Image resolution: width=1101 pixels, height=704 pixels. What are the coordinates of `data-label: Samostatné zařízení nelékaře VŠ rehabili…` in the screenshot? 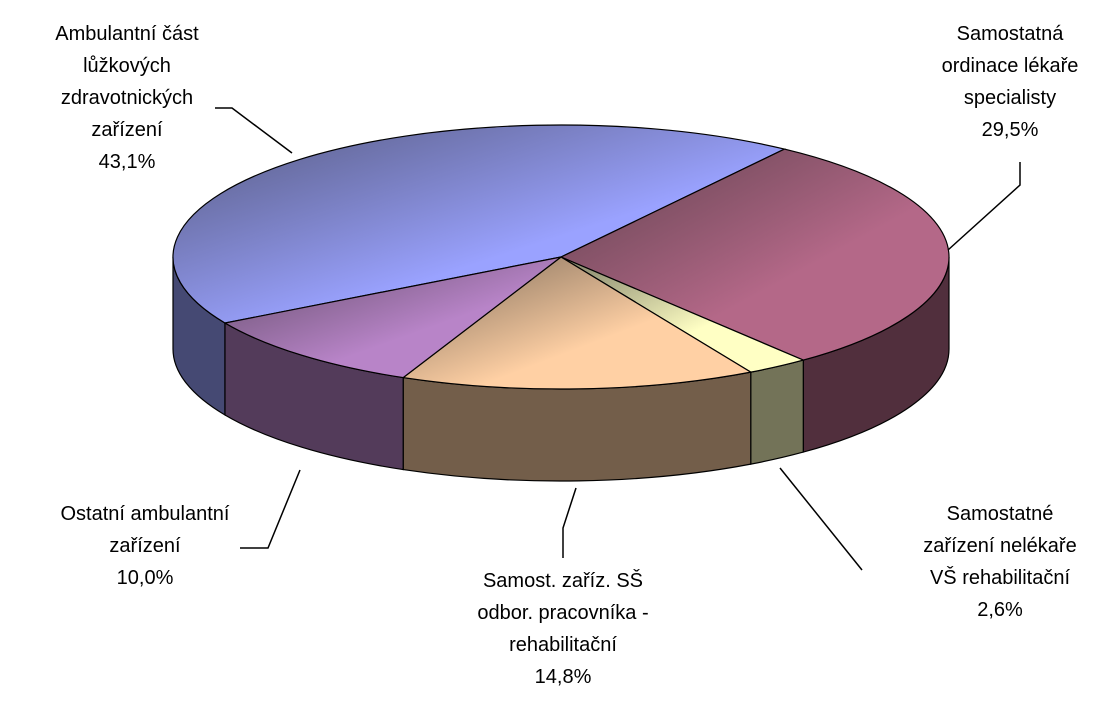 It's located at (985, 562).